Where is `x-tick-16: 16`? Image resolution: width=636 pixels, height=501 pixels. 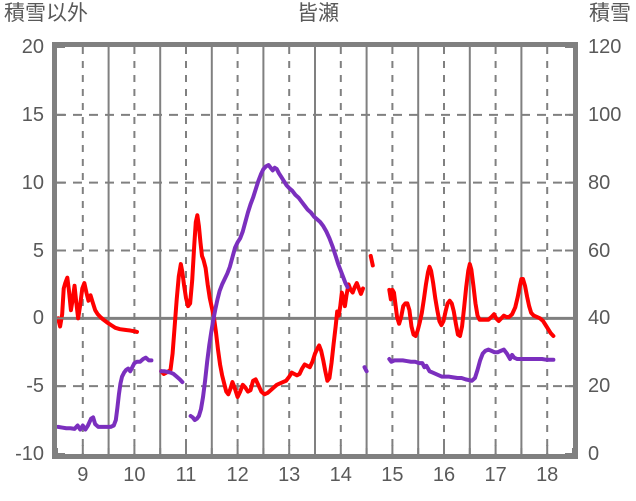 x-tick-16: 16 is located at coordinates (444, 475).